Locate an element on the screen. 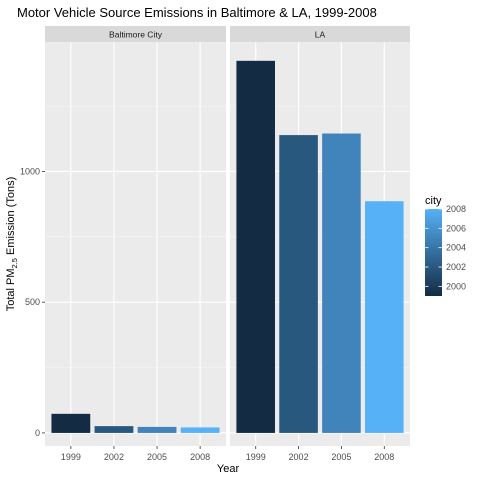  strip-label-la: LA is located at coordinates (320, 35).